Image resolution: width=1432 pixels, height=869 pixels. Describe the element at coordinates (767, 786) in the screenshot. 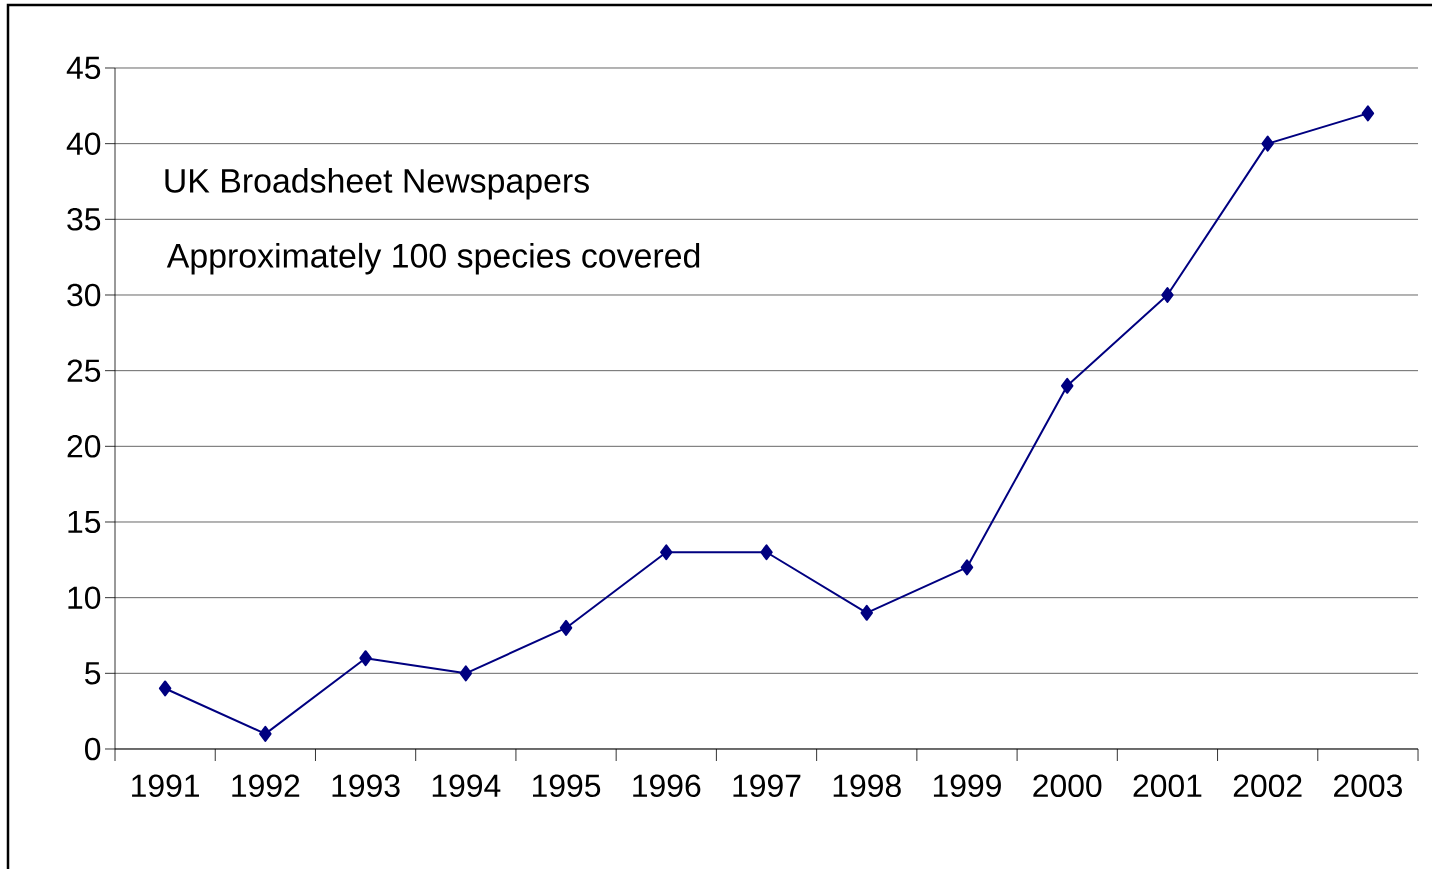

I see `x-tick-label: 1997` at that location.